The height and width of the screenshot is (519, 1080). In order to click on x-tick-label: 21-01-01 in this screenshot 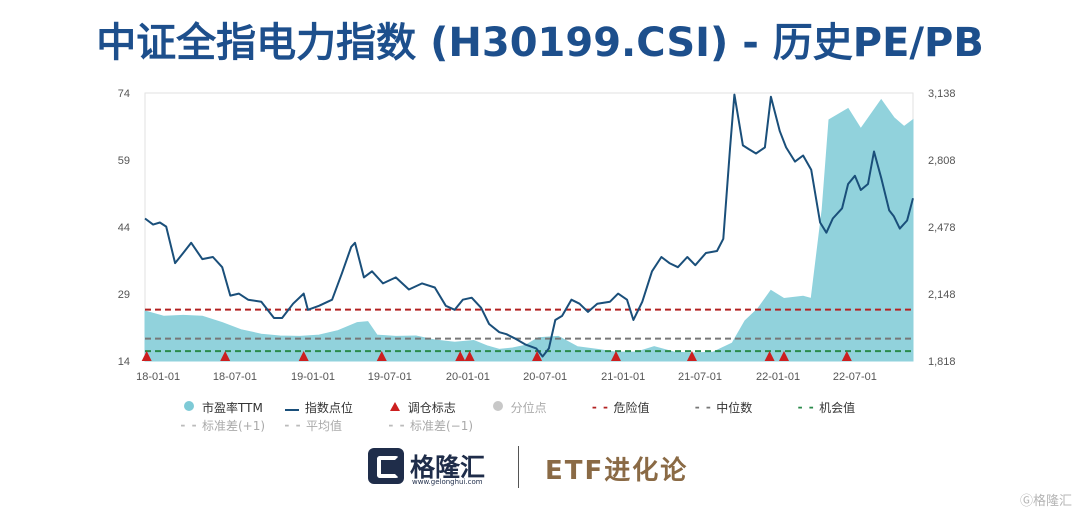, I will do `click(623, 377)`.